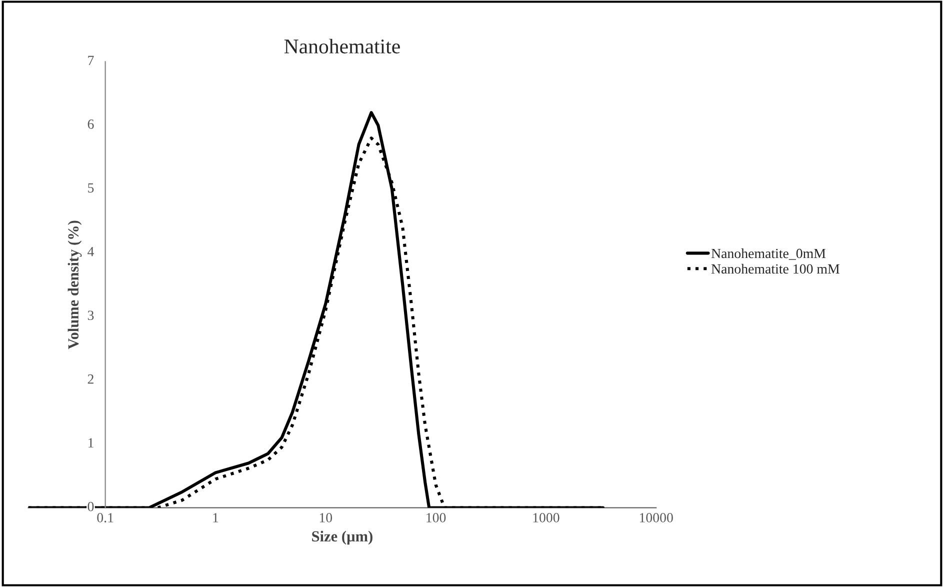 This screenshot has width=944, height=587. I want to click on legend-label: Nanohematite_0mM, so click(768, 254).